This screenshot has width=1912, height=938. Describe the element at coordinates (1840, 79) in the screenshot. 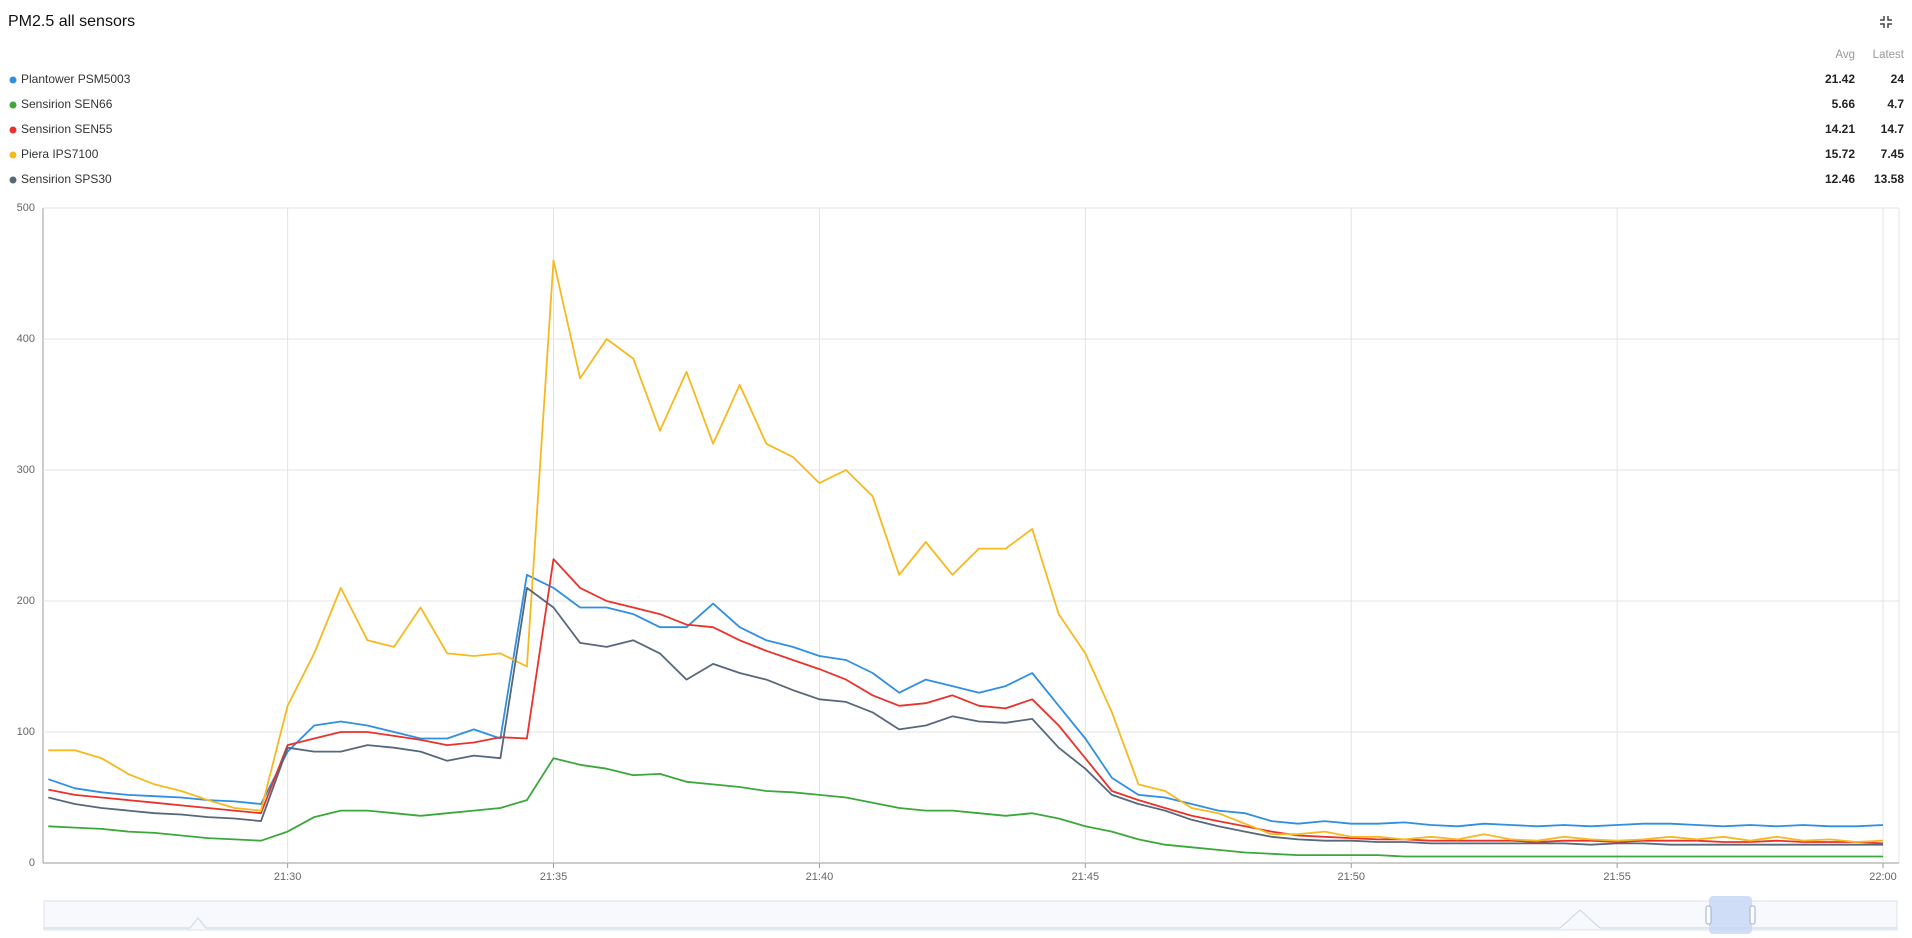

I see `legend-avg: 21.42` at that location.